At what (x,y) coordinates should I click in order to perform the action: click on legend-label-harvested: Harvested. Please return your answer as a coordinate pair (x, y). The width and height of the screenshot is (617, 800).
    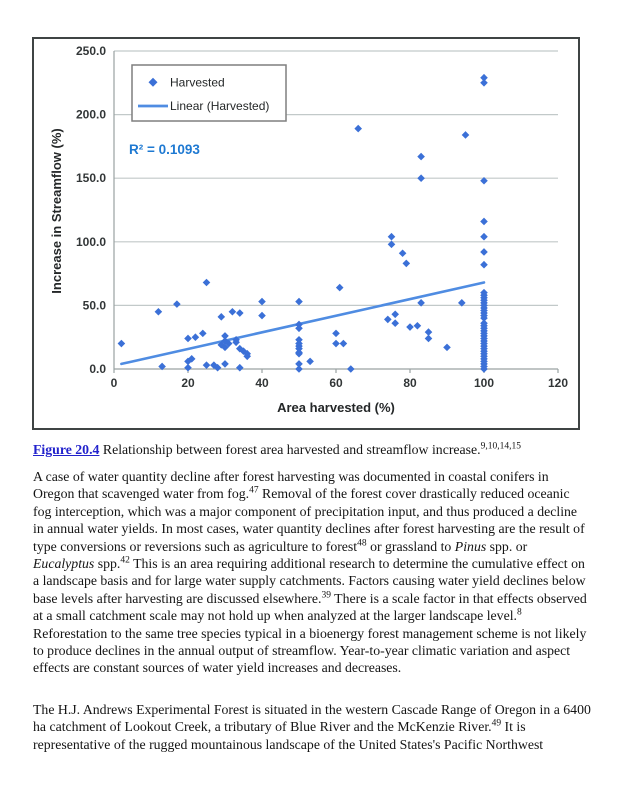
    Looking at the image, I should click on (197, 83).